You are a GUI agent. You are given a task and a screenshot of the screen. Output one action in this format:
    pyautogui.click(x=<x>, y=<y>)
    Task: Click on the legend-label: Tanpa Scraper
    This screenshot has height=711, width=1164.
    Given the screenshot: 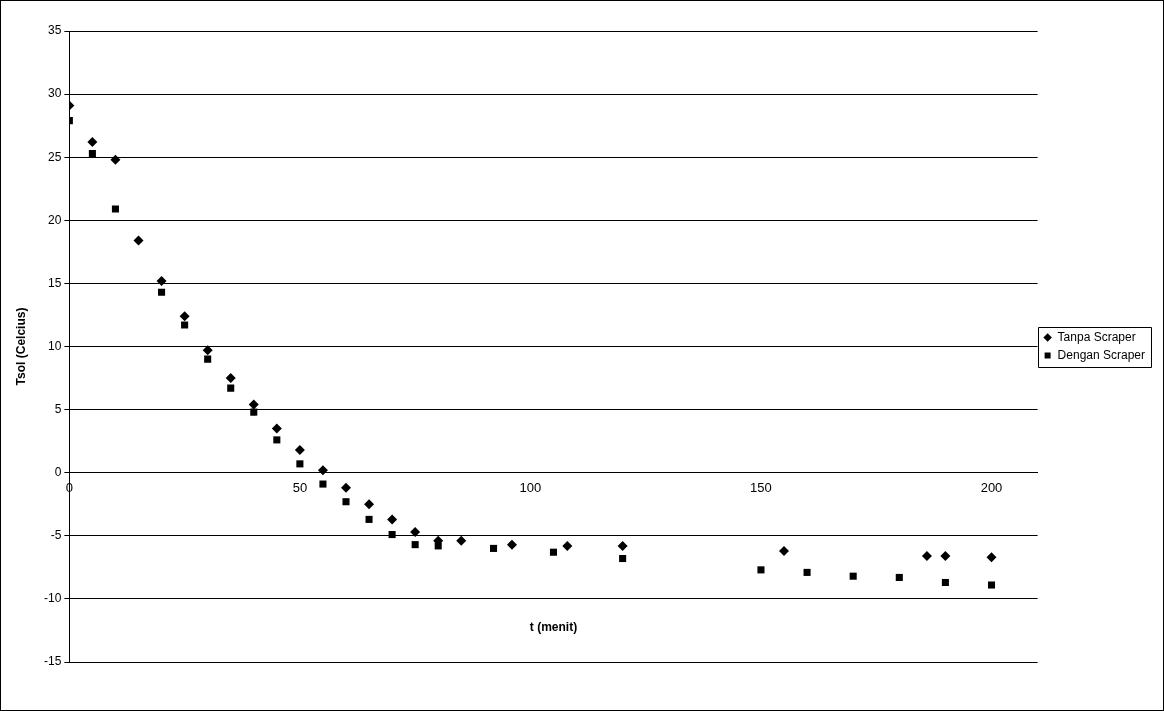 What is the action you would take?
    pyautogui.click(x=1096, y=336)
    